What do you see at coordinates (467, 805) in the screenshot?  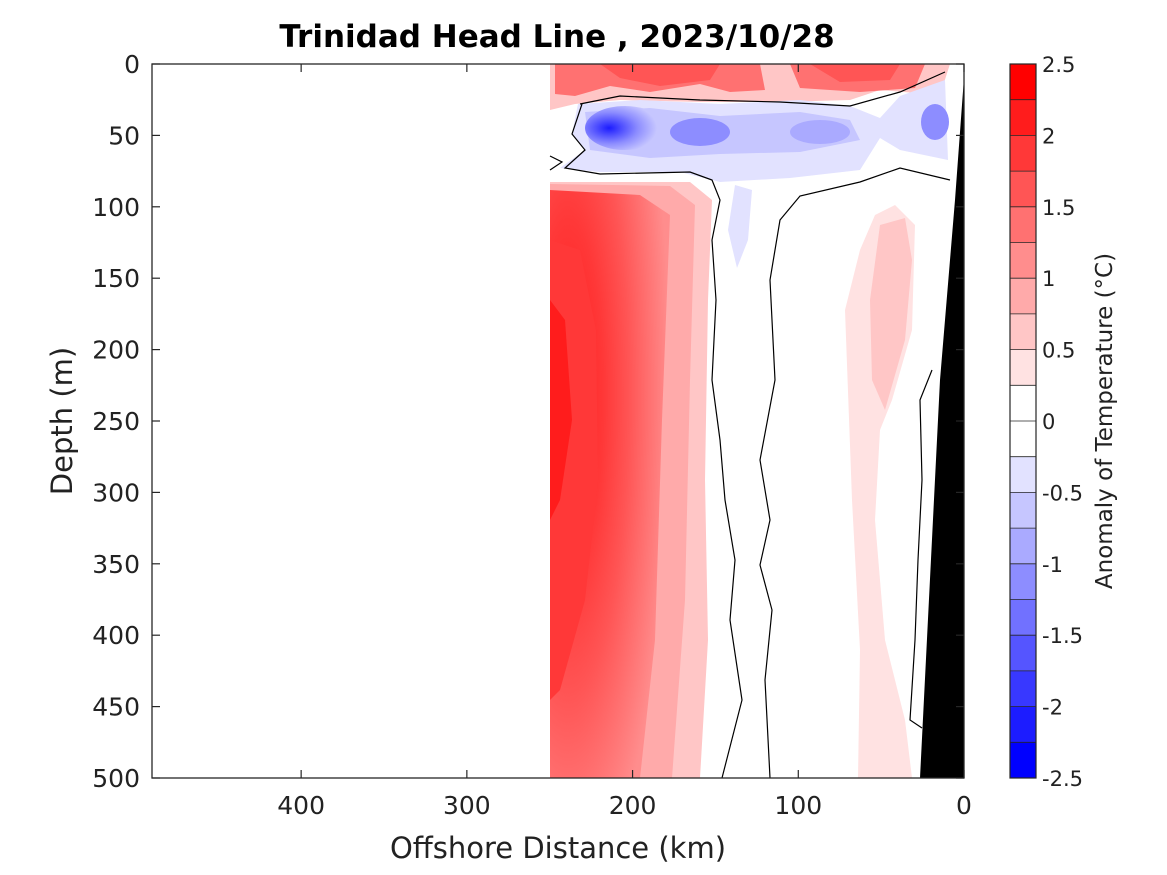 I see `x-tick-label: 300` at bounding box center [467, 805].